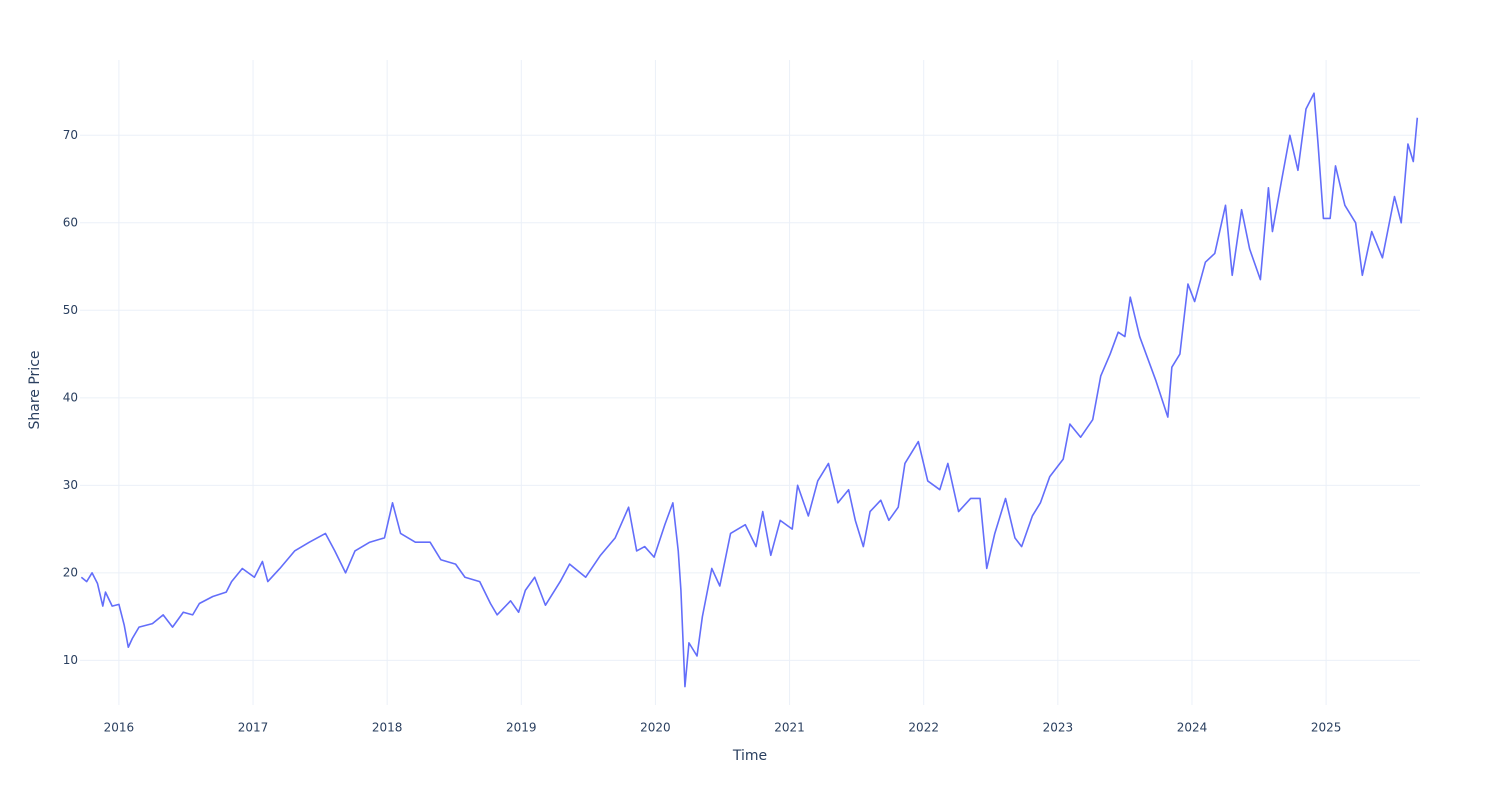 The width and height of the screenshot is (1500, 800). Describe the element at coordinates (70, 572) in the screenshot. I see `y-tick-label: 20` at that location.